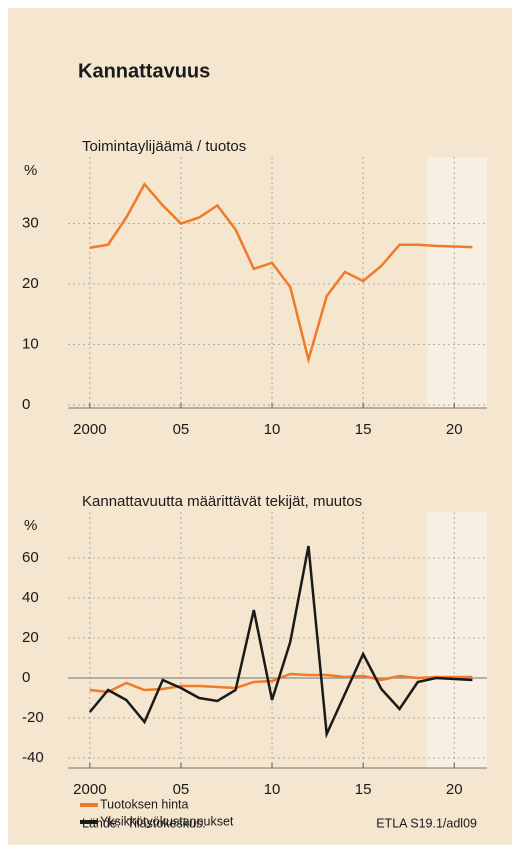  I want to click on legend-label: Yksikkötyökustannukset, so click(167, 821).